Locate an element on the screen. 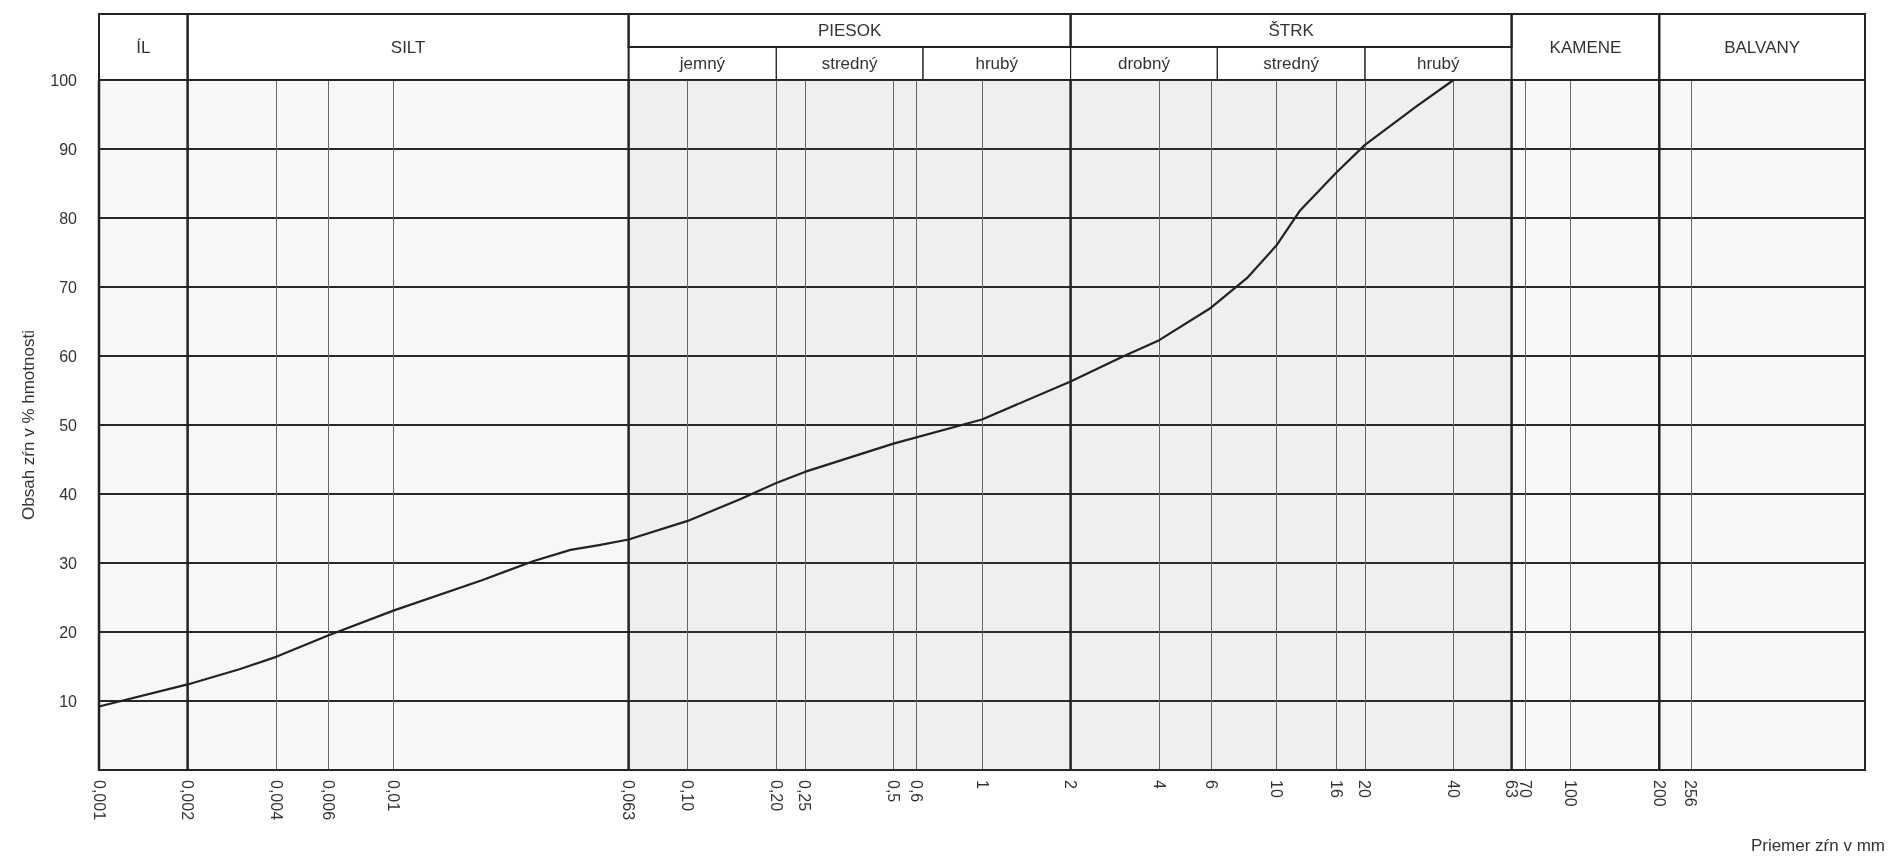  y-axis-title: Obsah zŕn v % hmotnosti is located at coordinates (28, 425).